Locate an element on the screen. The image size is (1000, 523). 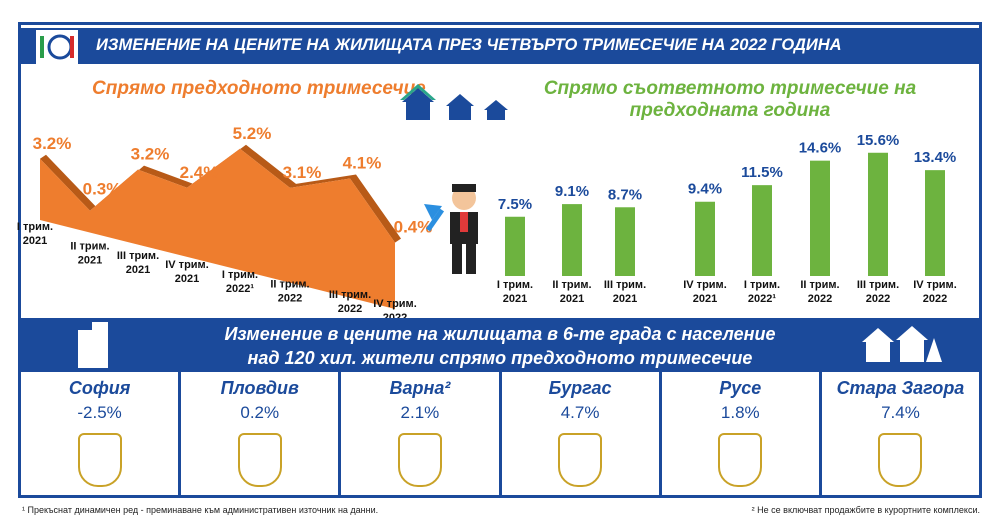
houses-icon is located at coordinates (454, 102).